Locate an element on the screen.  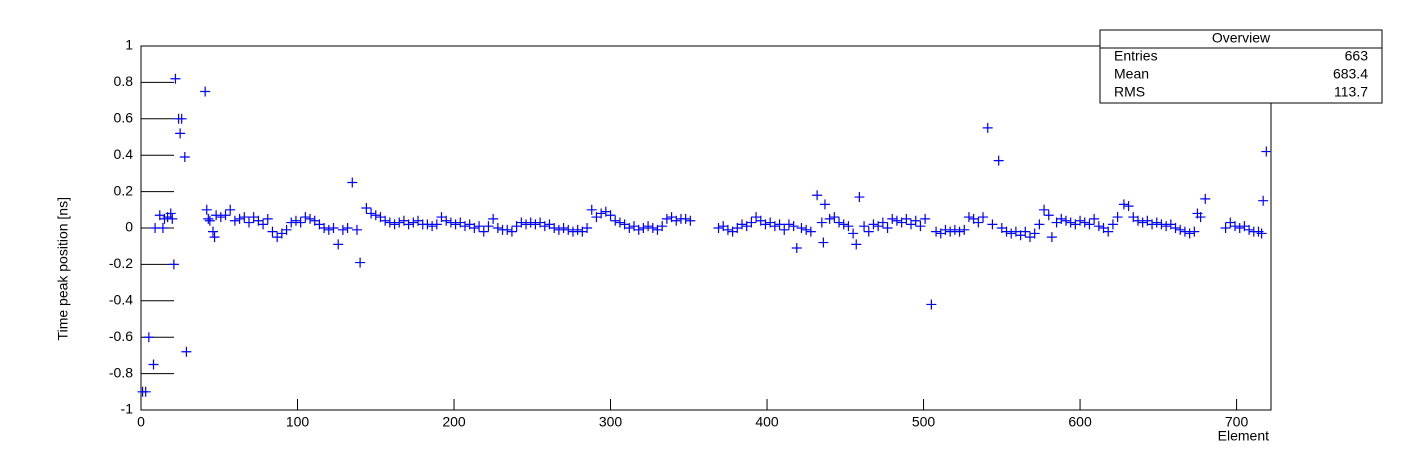
y-tick-label: -0.4 is located at coordinates (121, 300).